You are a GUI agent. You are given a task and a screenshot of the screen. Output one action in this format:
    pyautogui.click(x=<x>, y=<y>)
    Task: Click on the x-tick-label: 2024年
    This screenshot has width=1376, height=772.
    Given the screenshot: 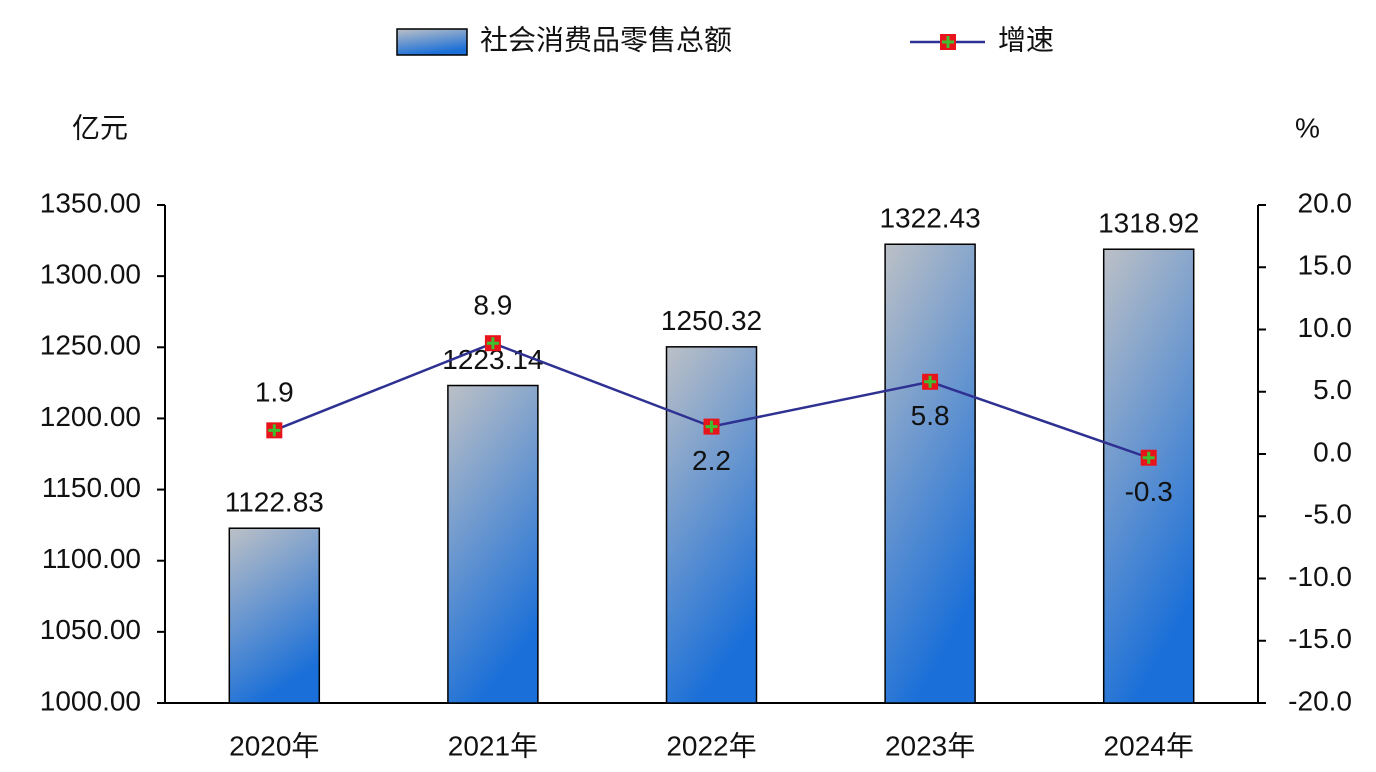 What is the action you would take?
    pyautogui.click(x=1149, y=745)
    